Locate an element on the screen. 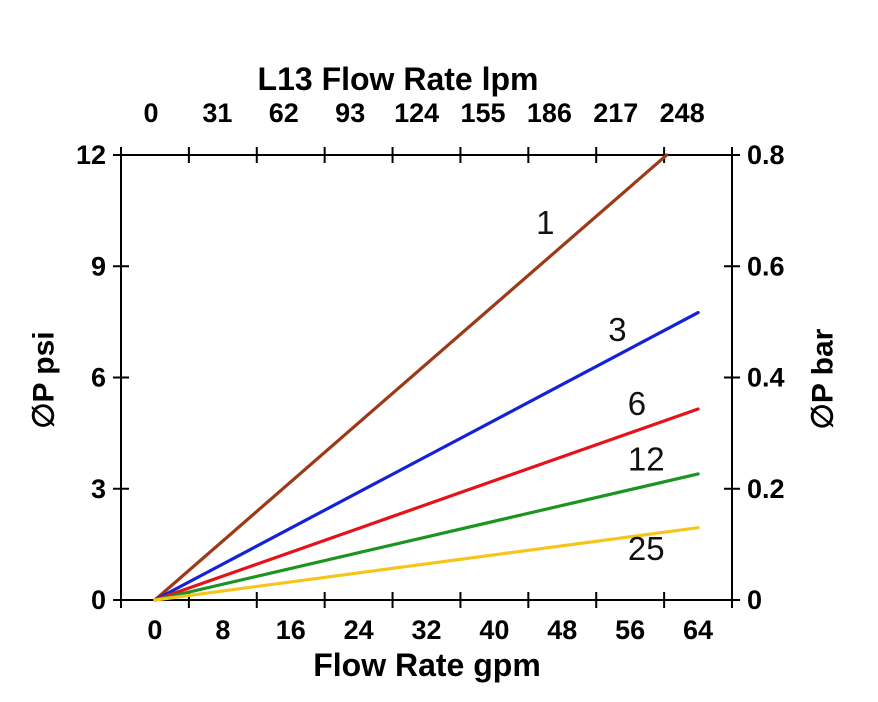 This screenshot has width=878, height=702. left-tick-label: 3 is located at coordinates (98, 489).